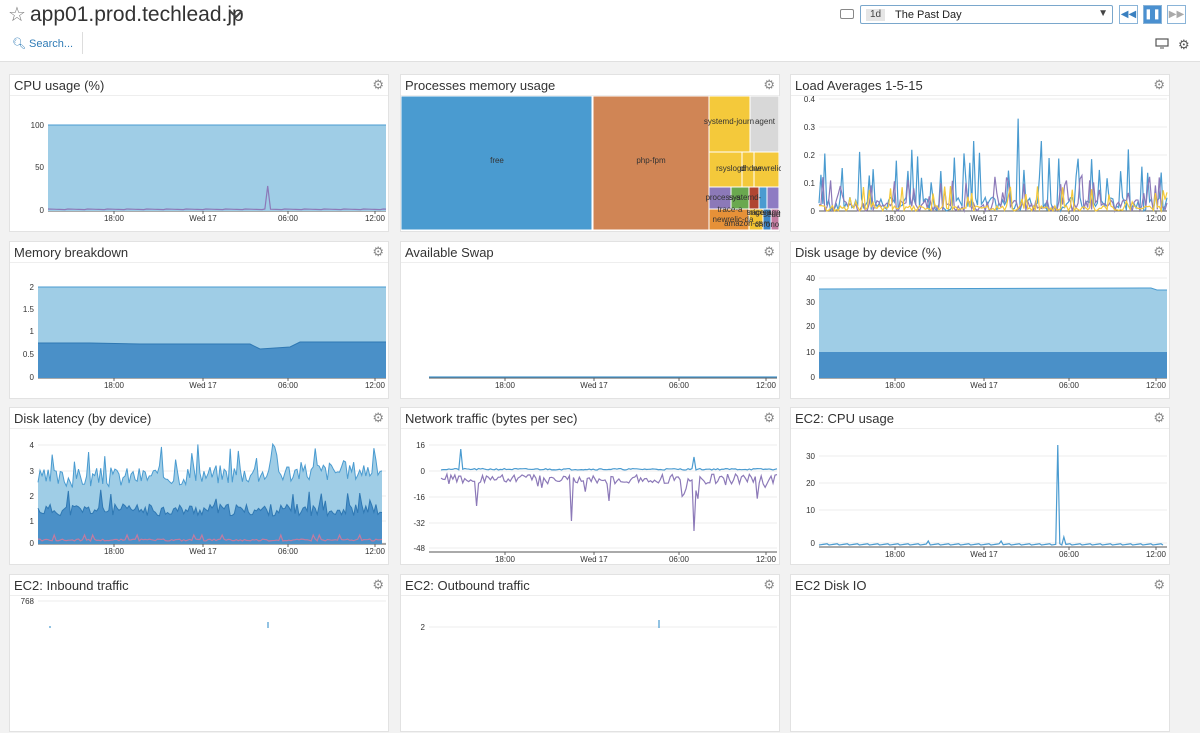 This screenshot has width=1200, height=733. What do you see at coordinates (731, 168) in the screenshot?
I see `treemap-label: rsyslogd` at bounding box center [731, 168].